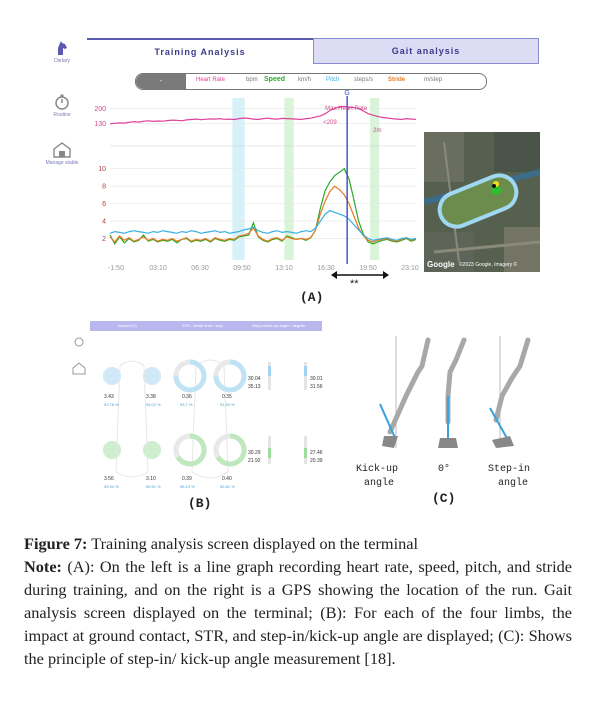 The image size is (594, 714). I want to click on x-tick-label: 03:10, so click(158, 268).